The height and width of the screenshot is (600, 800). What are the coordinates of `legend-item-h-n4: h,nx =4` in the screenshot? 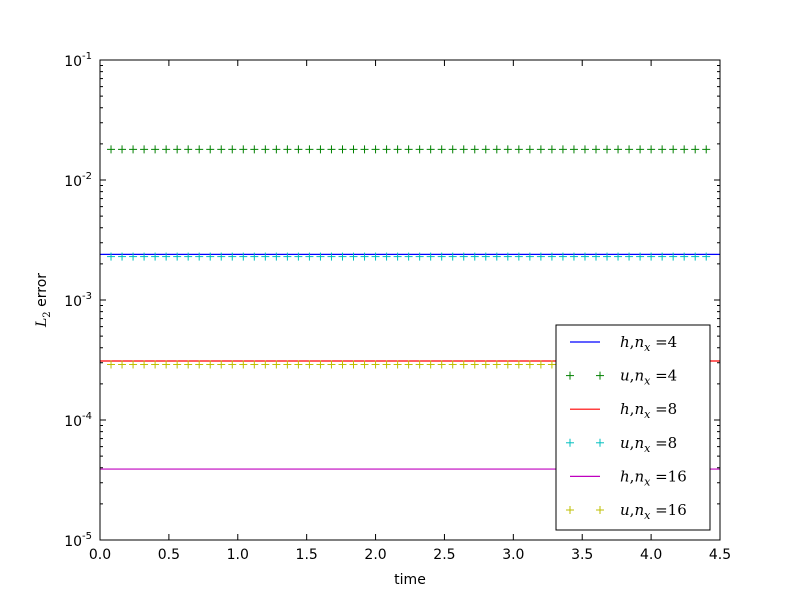 It's located at (623, 343).